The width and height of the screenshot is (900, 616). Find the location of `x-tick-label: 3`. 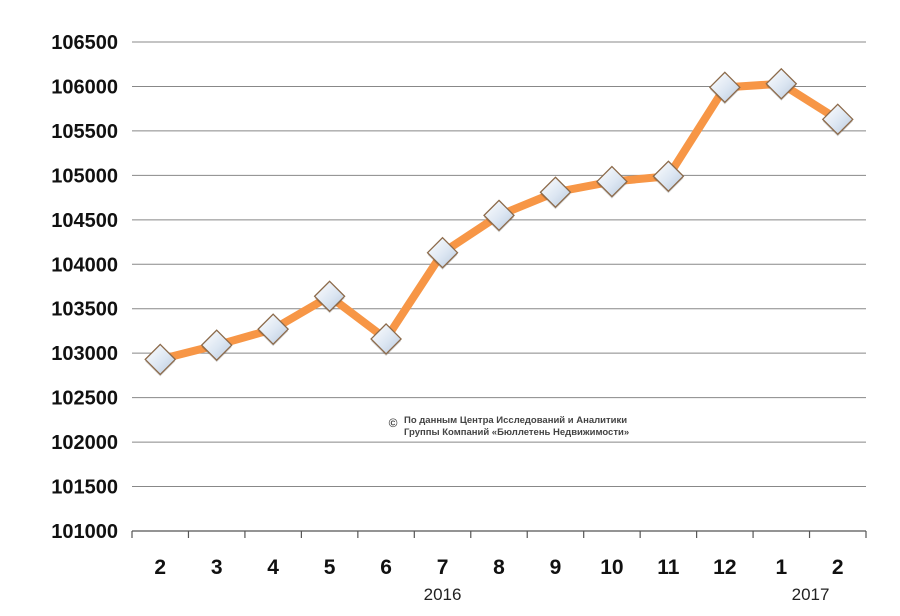

x-tick-label: 3 is located at coordinates (217, 567).